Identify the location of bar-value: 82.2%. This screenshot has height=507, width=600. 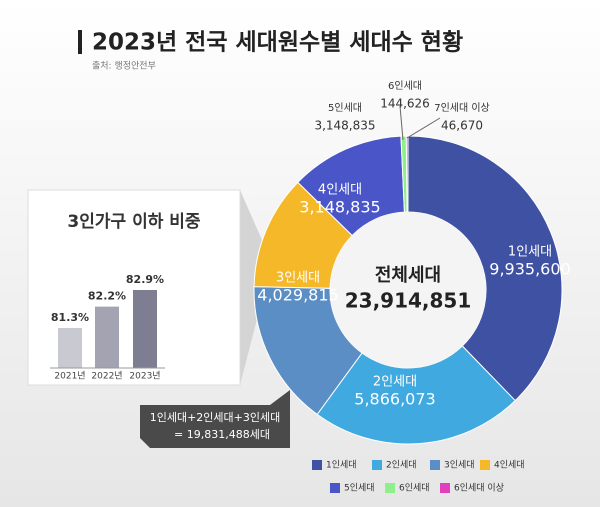
(107, 296).